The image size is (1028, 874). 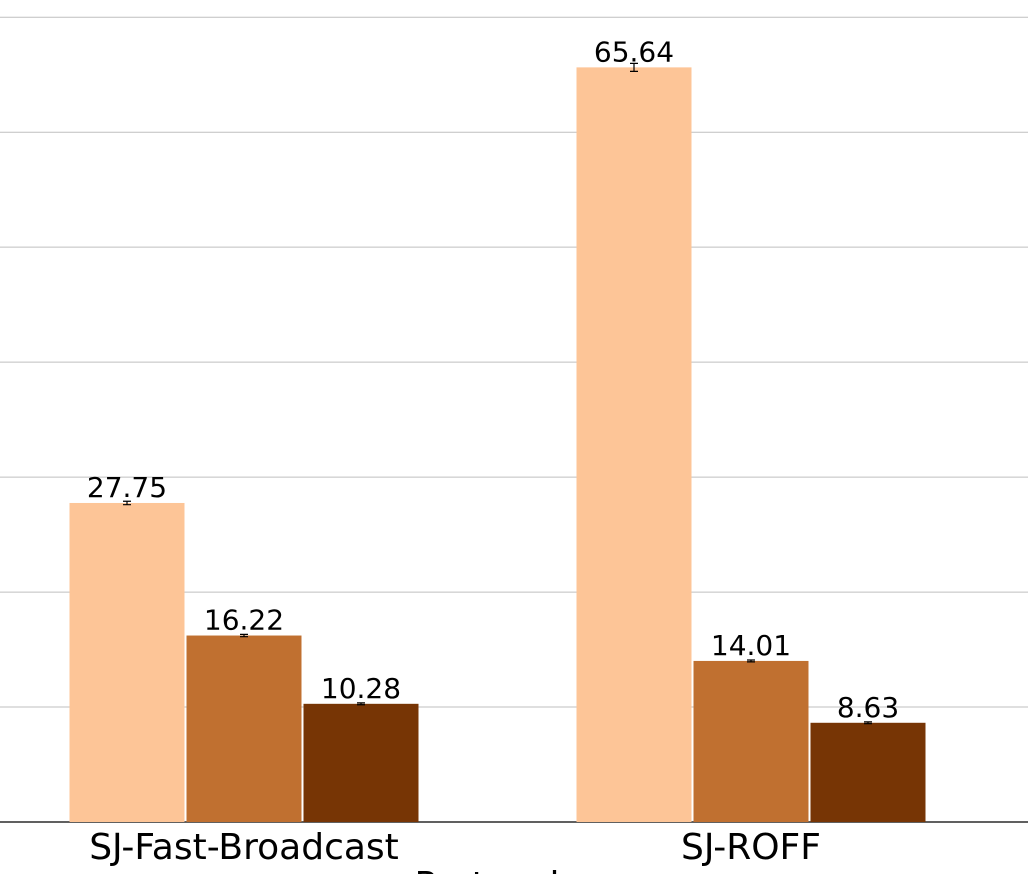 I want to click on value-label: 14.01, so click(x=751, y=645).